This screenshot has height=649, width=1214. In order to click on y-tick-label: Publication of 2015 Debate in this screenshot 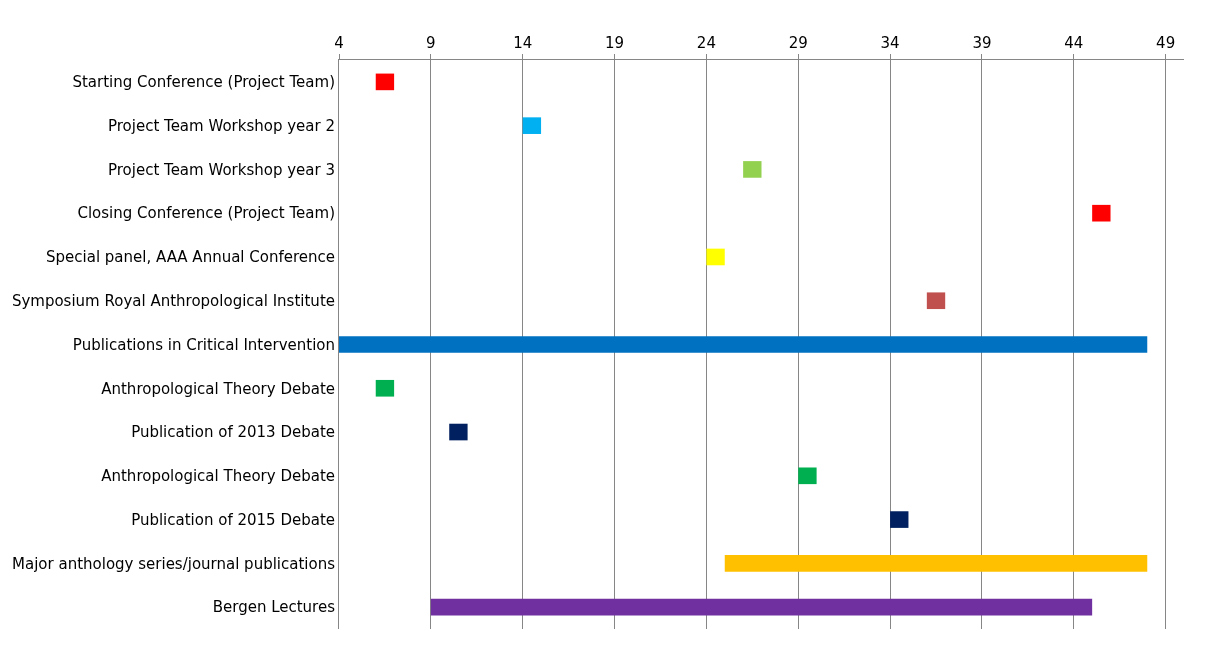, I will do `click(233, 519)`.